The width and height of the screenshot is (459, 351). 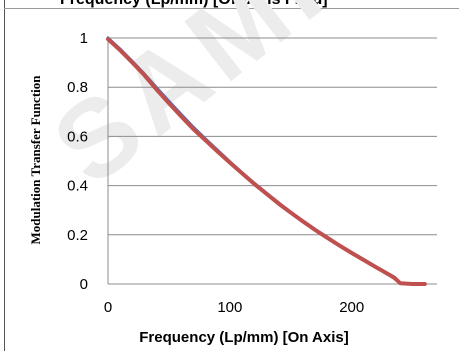 What do you see at coordinates (35, 160) in the screenshot?
I see `y-axis-label: Modulation Transfer Function` at bounding box center [35, 160].